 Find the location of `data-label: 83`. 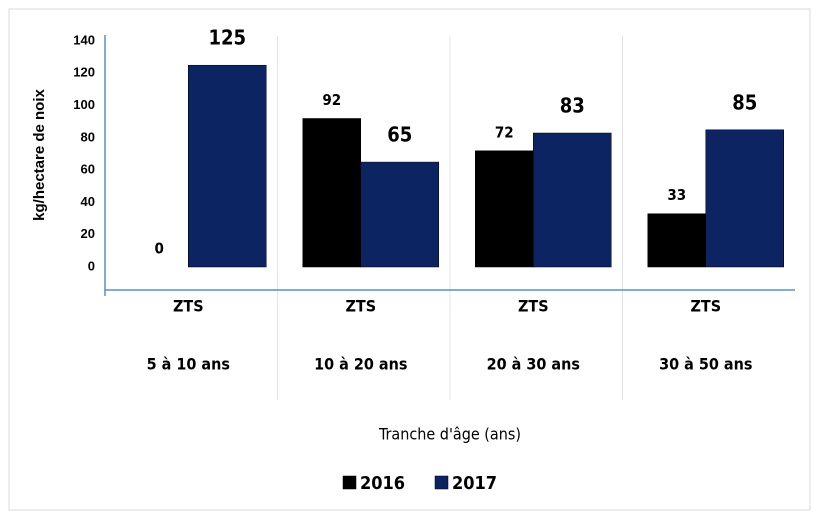

data-label: 83 is located at coordinates (572, 106).